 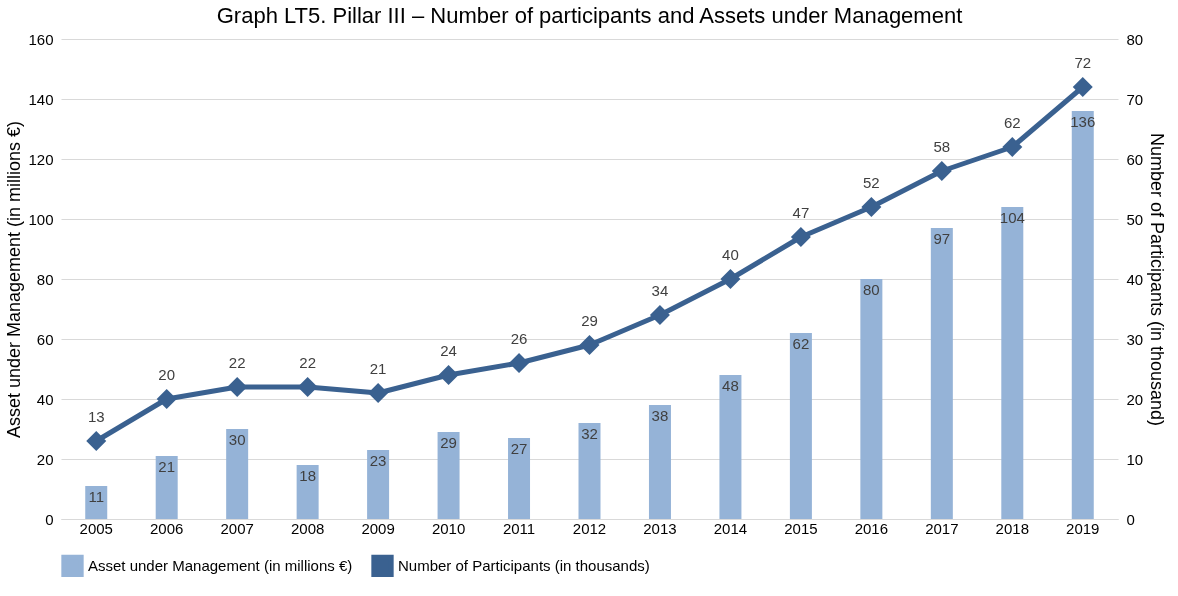 I want to click on y2-axis-title: Number of Participants (in thousand), so click(x=1157, y=279).